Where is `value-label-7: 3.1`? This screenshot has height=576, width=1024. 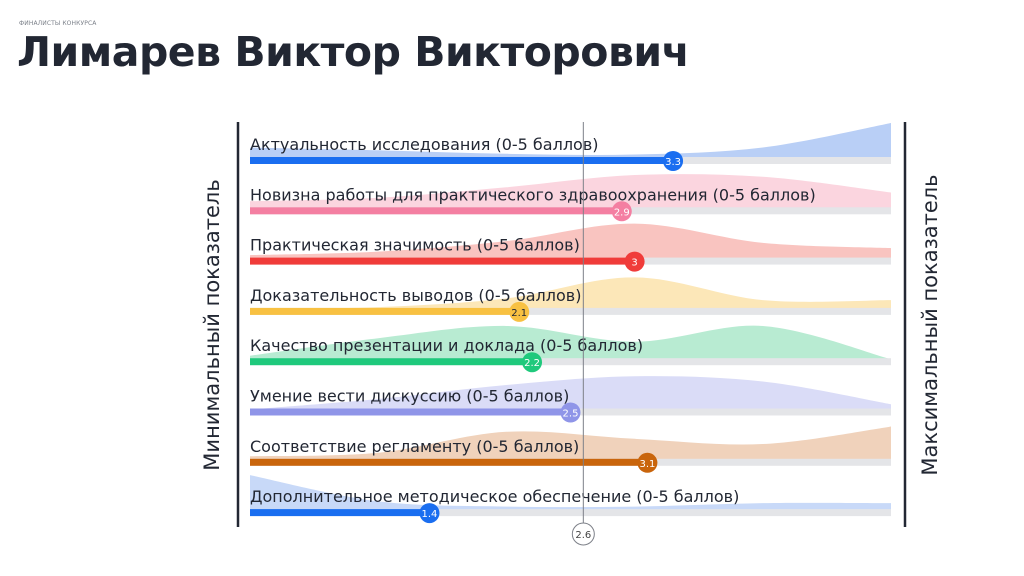 value-label-7: 3.1 is located at coordinates (647, 464).